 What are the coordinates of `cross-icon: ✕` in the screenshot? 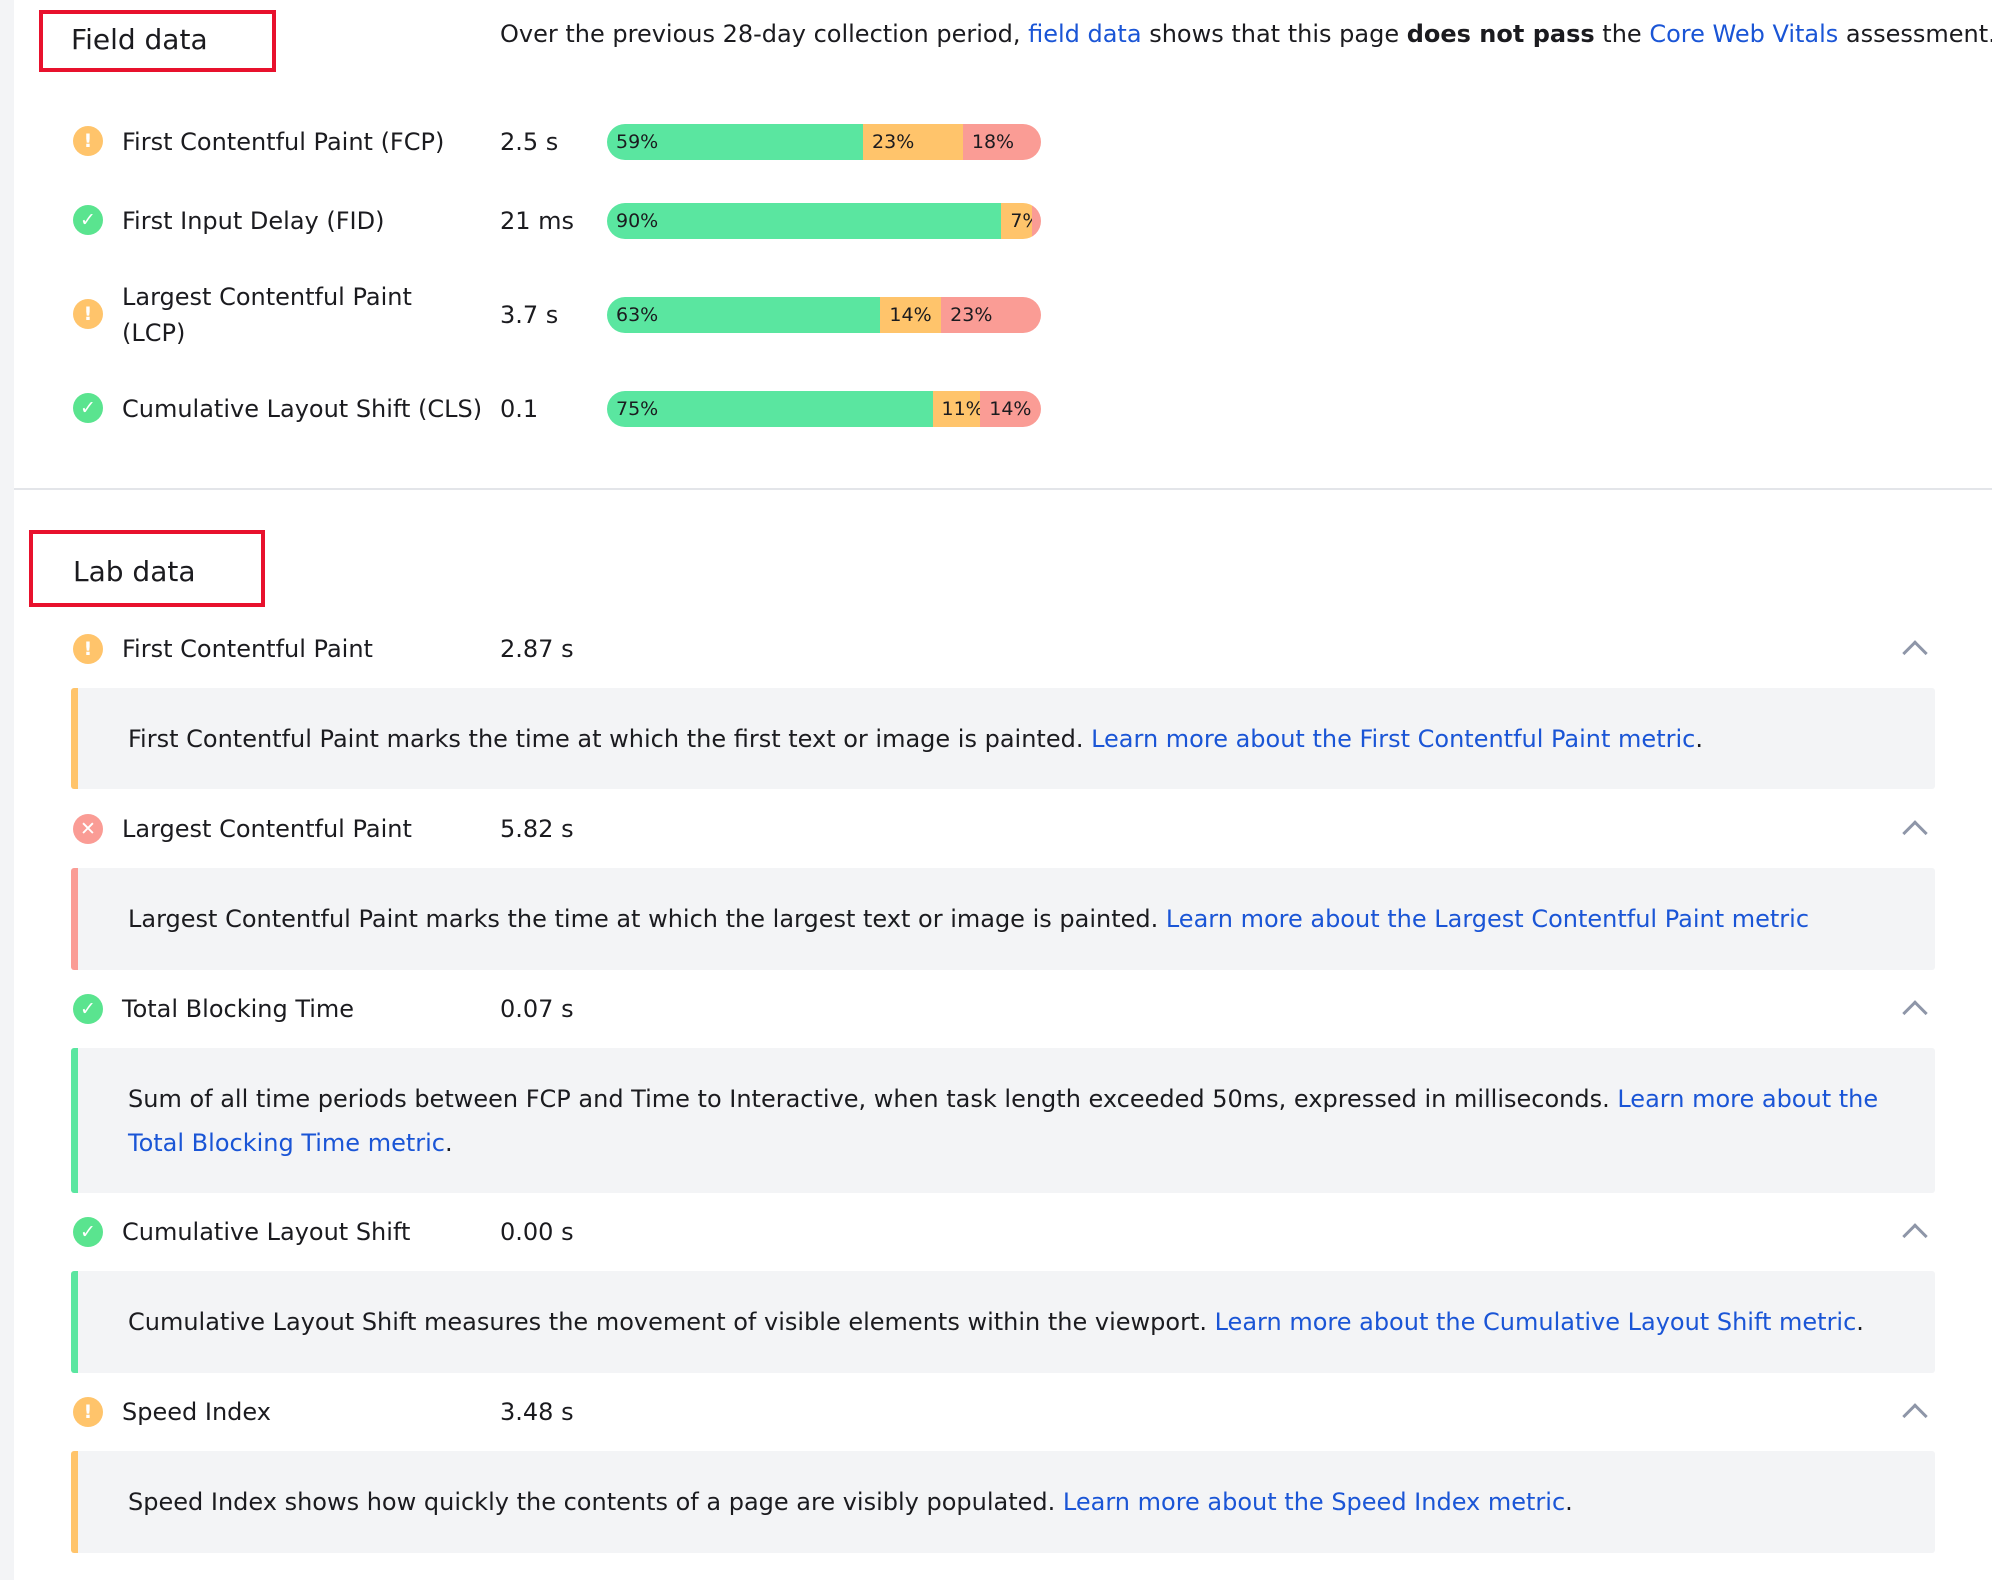 It's located at (88, 829).